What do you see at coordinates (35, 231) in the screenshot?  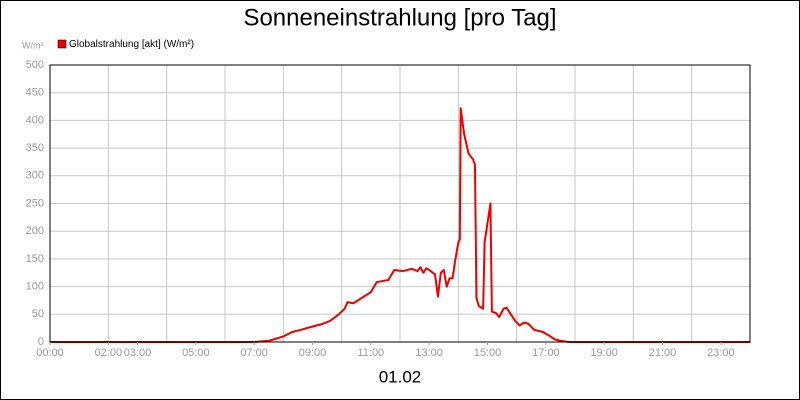 I see `y-tick-label: 200` at bounding box center [35, 231].